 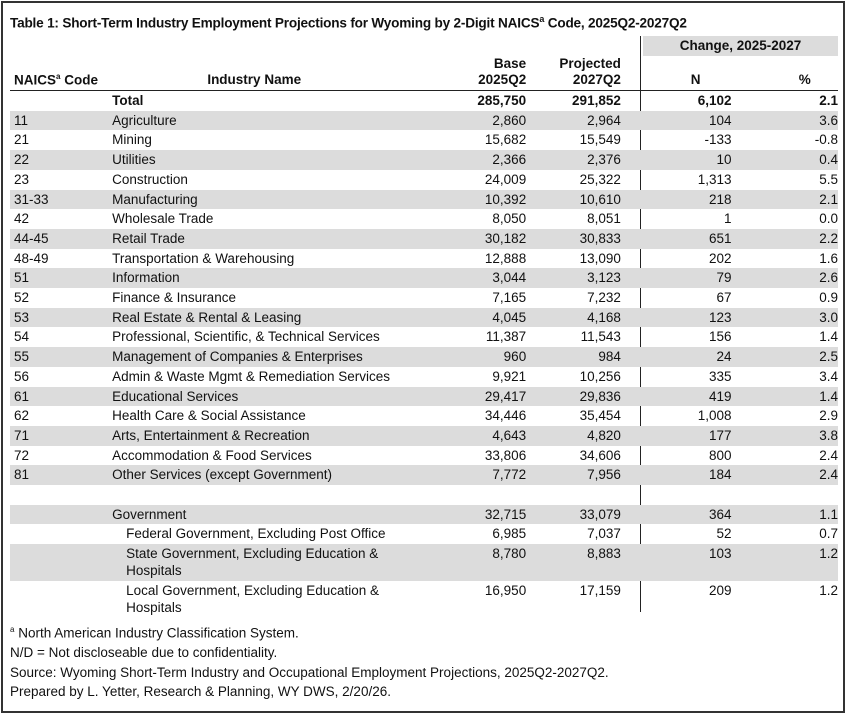 I want to click on cell-n: 202, so click(x=720, y=258).